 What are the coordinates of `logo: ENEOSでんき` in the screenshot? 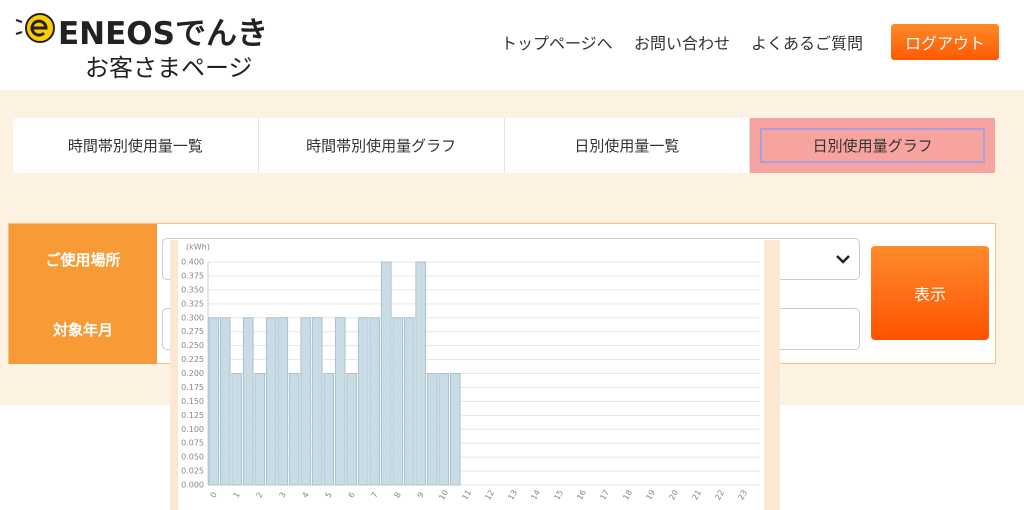 It's located at (163, 34).